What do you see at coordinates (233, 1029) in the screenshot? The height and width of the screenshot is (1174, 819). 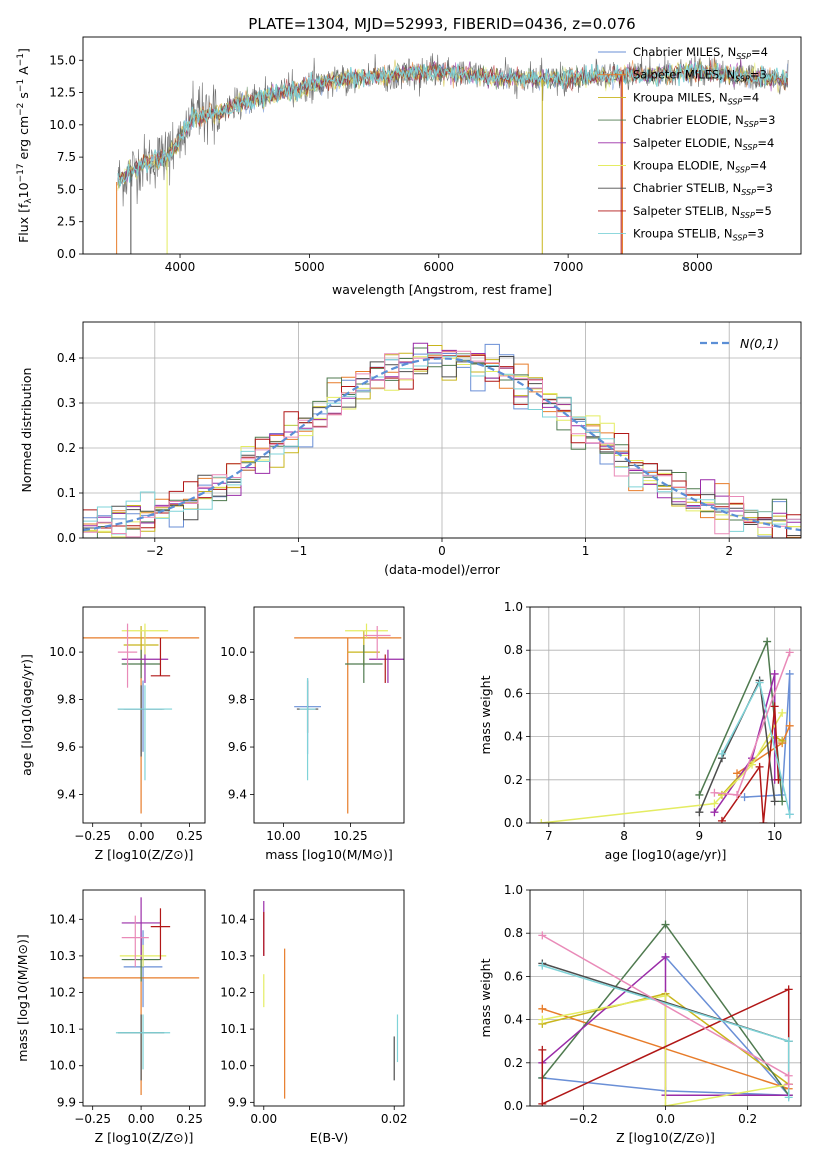 I see `y-tick-label: 10.1` at bounding box center [233, 1029].